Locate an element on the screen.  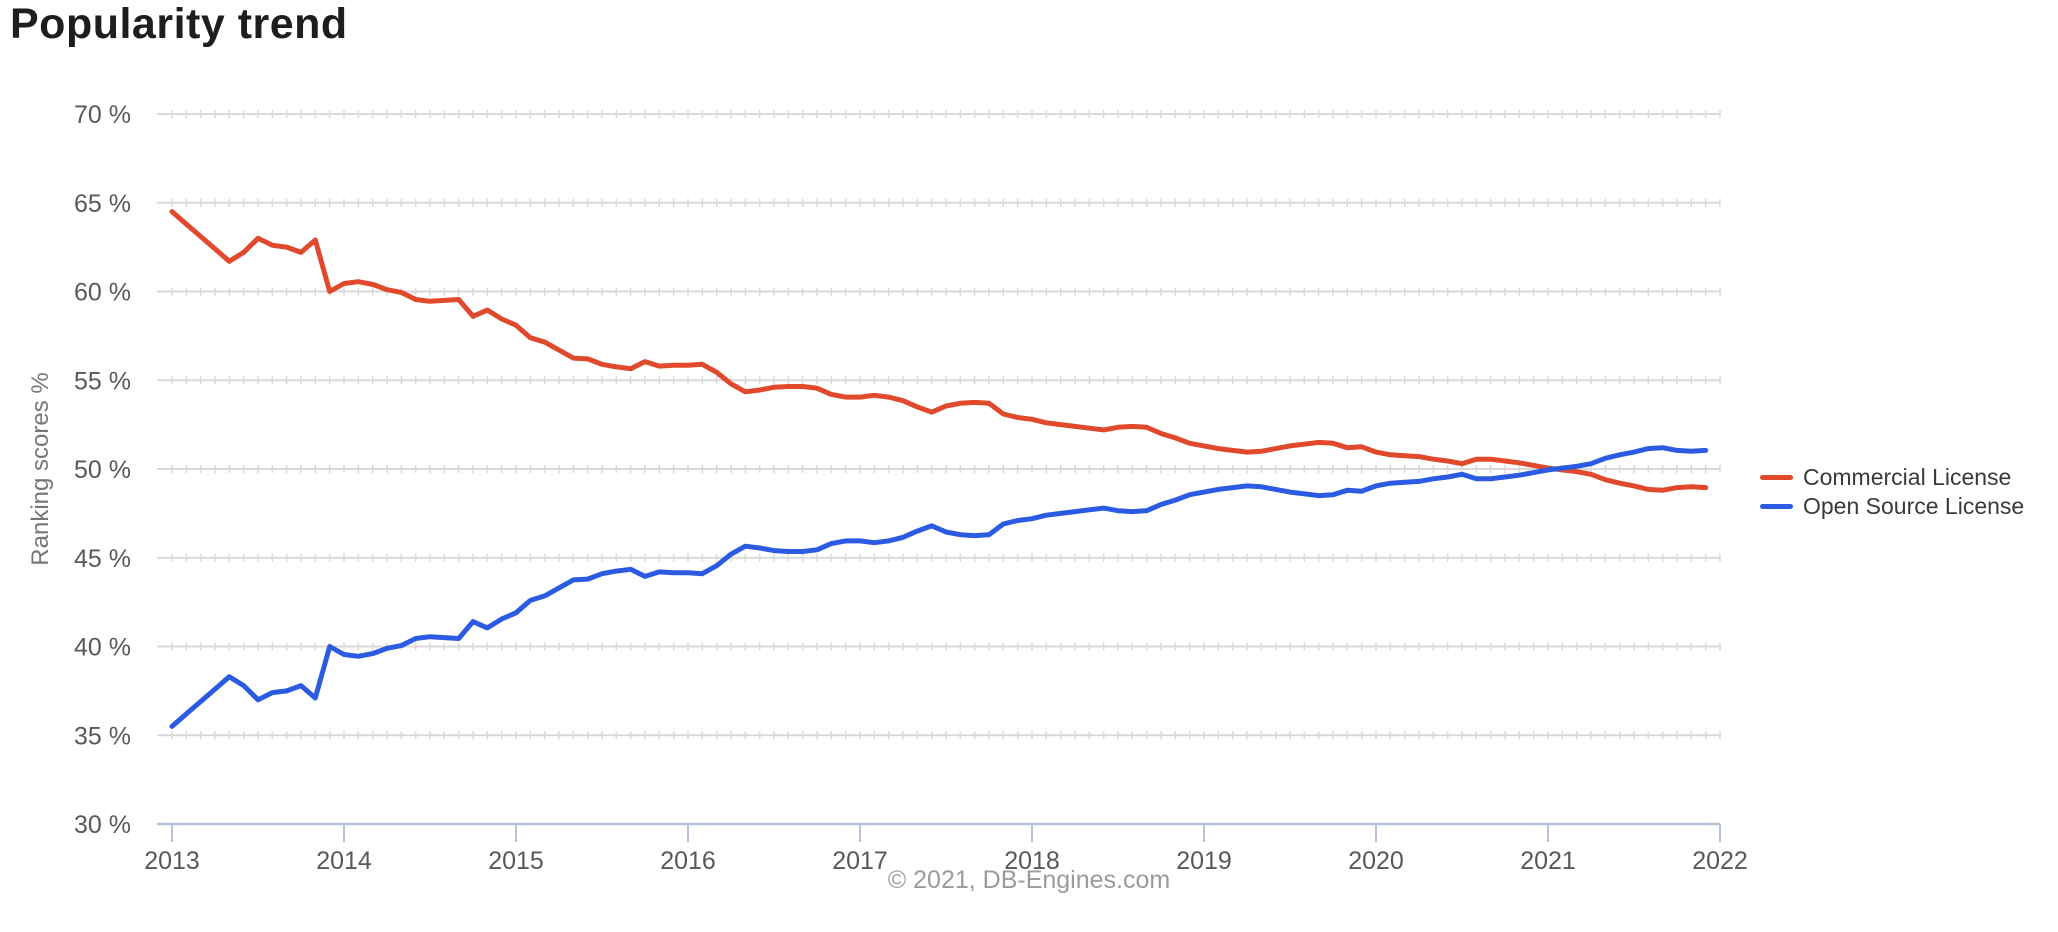
x-tick-label: 2014 is located at coordinates (344, 861).